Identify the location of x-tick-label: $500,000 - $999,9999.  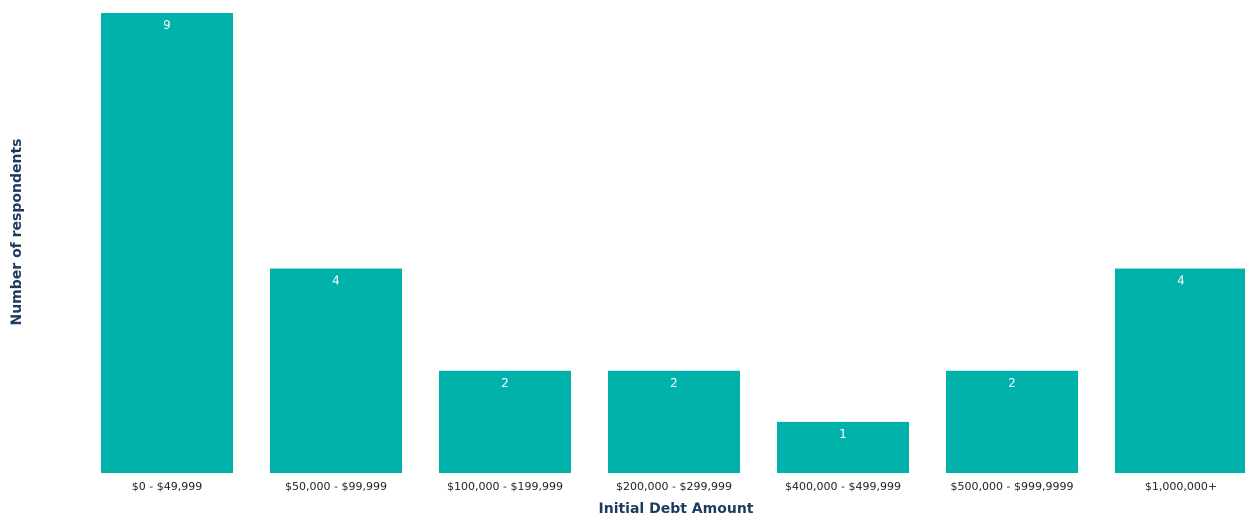
(1012, 486).